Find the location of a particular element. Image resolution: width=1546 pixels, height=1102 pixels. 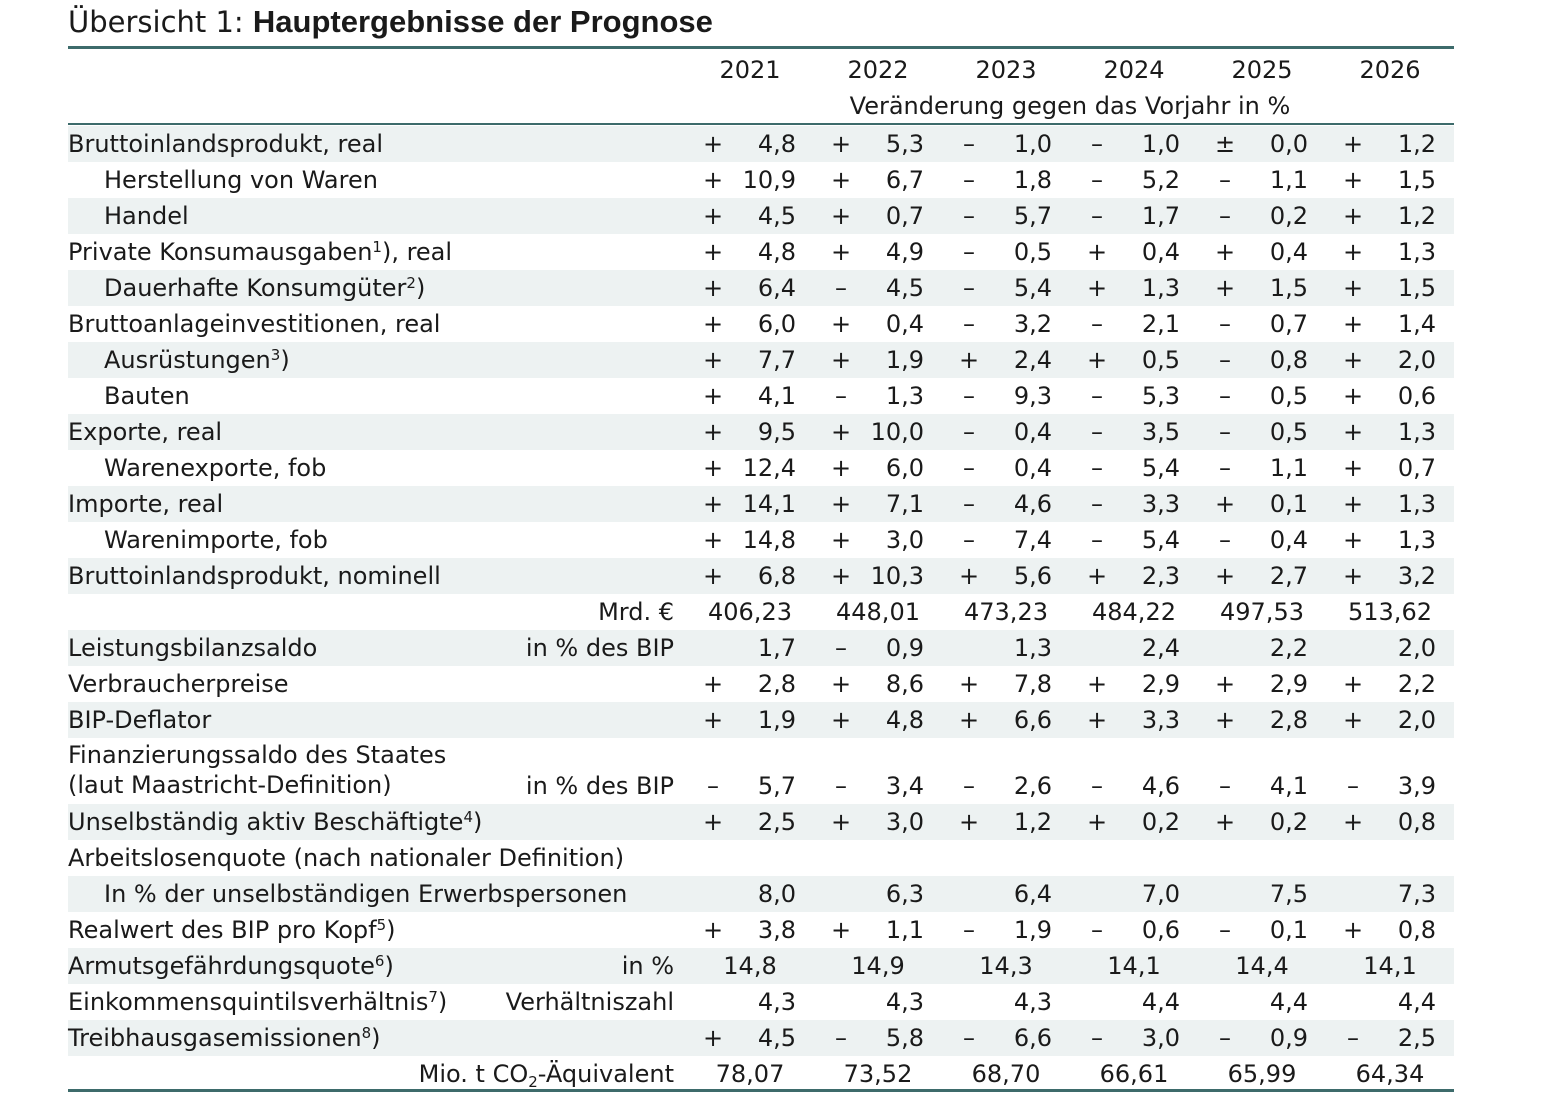

value-number: 0,4 is located at coordinates (904, 324).